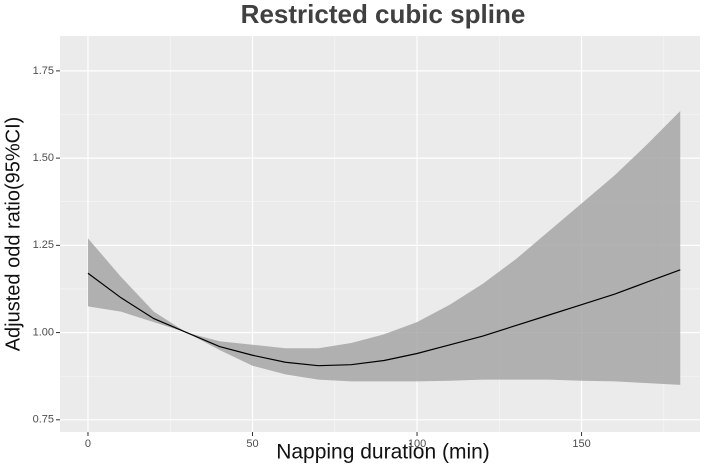 This screenshot has width=706, height=467. What do you see at coordinates (13, 234) in the screenshot?
I see `y-axis-title: Adjusted odd ratio(95%CI)` at bounding box center [13, 234].